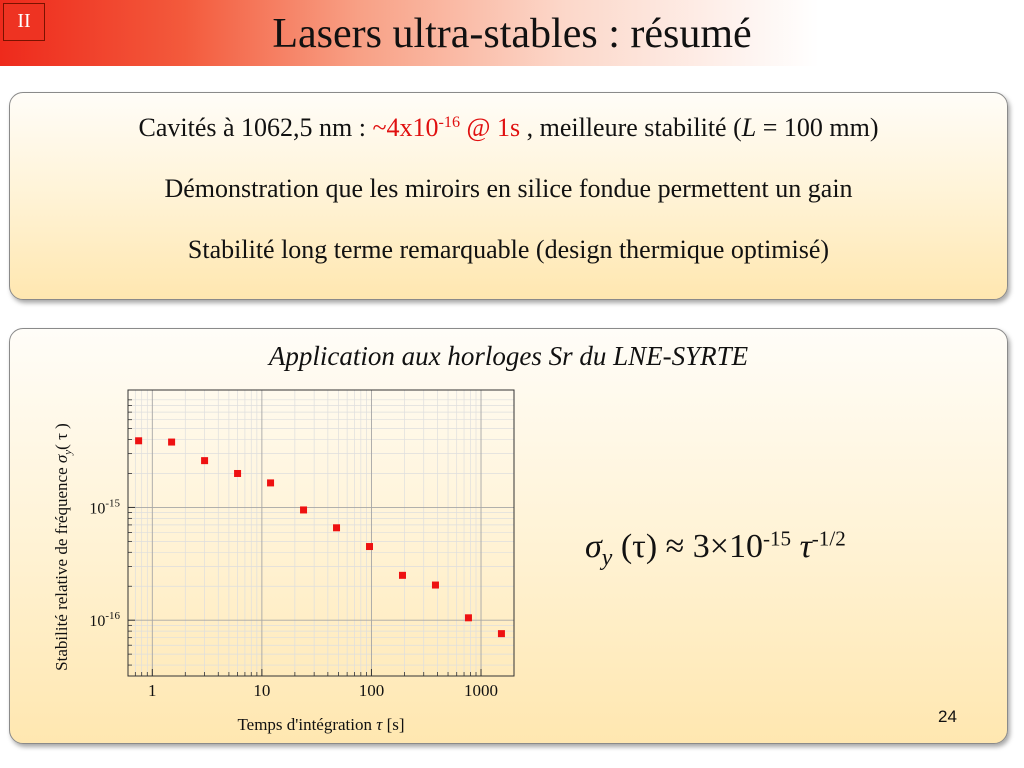 This screenshot has width=1024, height=768. I want to click on formula-tau: τ, so click(801, 546).